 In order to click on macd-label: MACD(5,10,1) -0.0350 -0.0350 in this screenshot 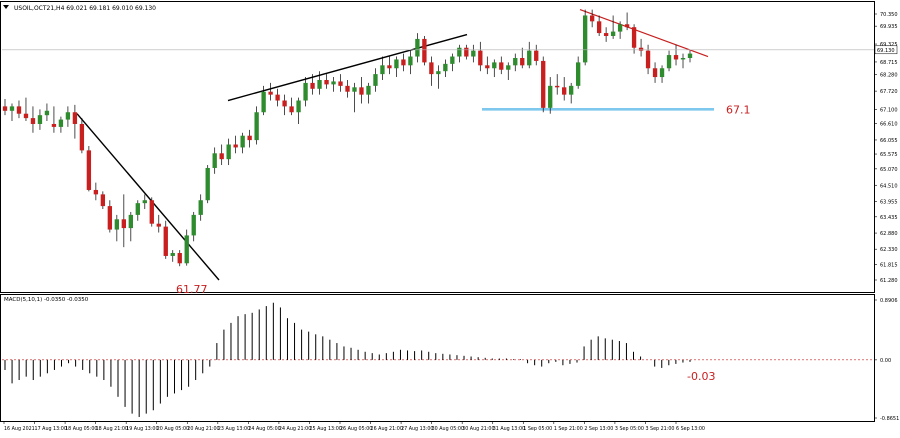, I will do `click(46, 300)`.